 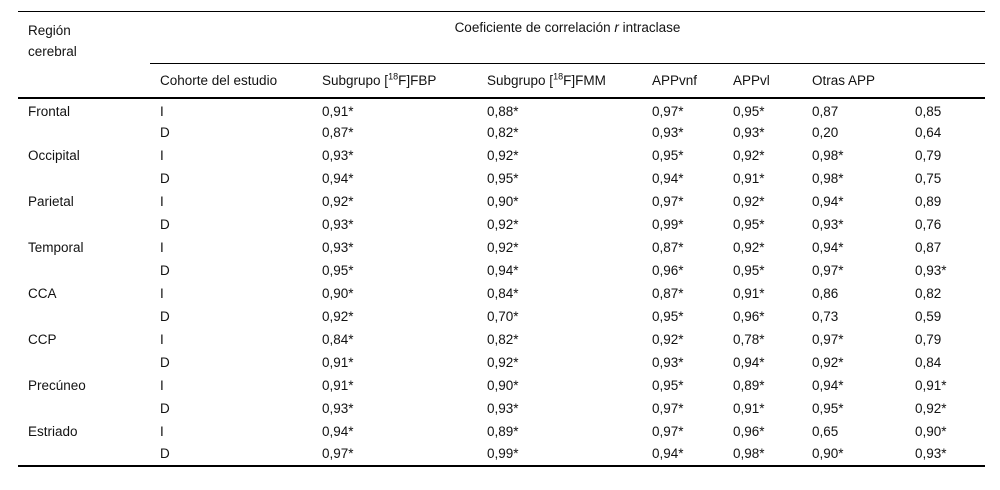 What do you see at coordinates (928, 111) in the screenshot?
I see `value-cell: 0,85` at bounding box center [928, 111].